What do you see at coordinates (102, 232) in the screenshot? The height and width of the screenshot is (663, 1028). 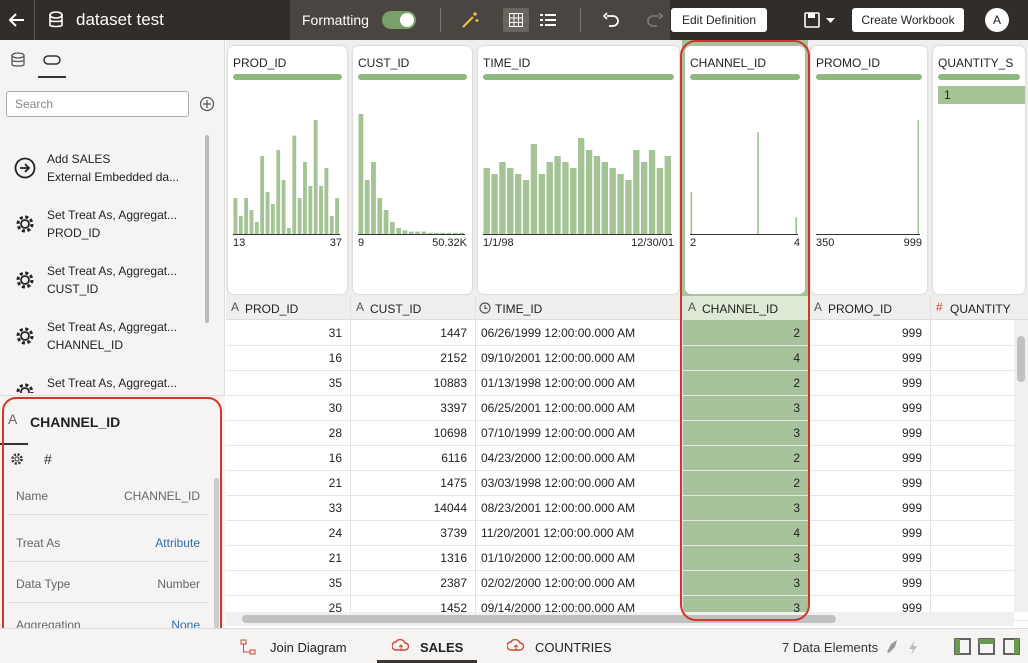 I see `step-item: Set Treat As, Aggregat... PROD_ID` at bounding box center [102, 232].